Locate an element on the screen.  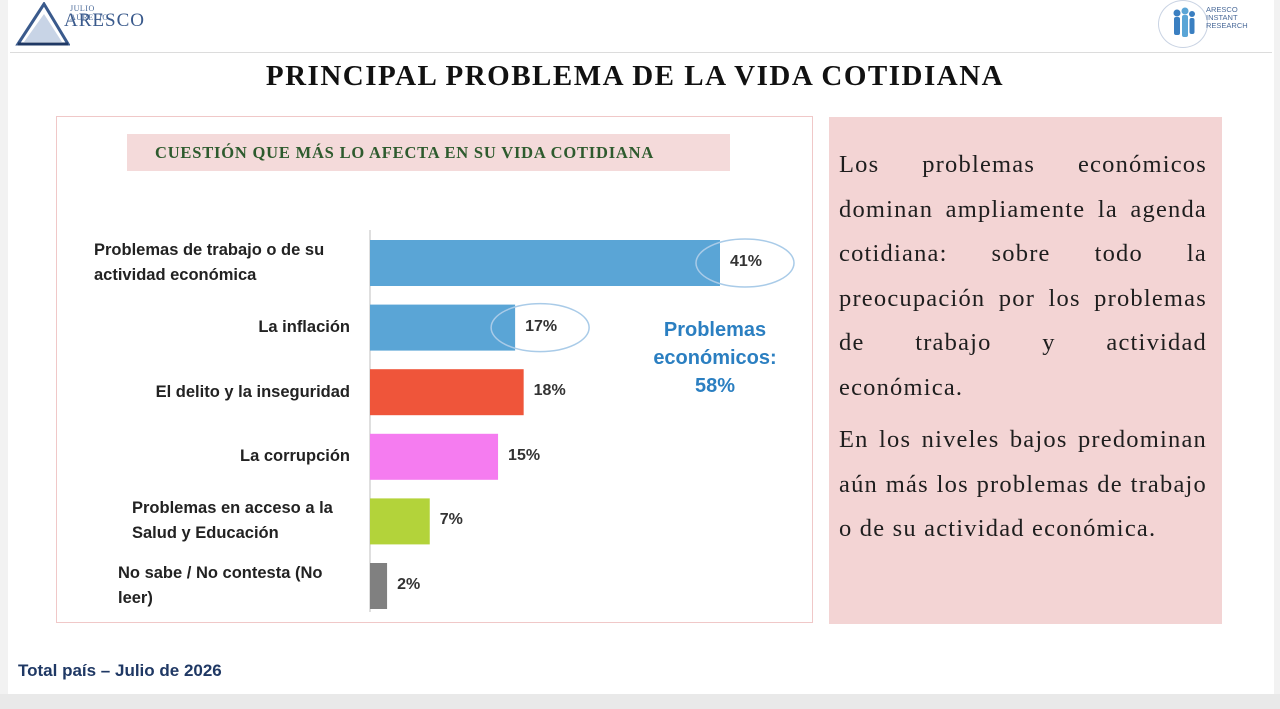
value-label: 41% is located at coordinates (746, 261).